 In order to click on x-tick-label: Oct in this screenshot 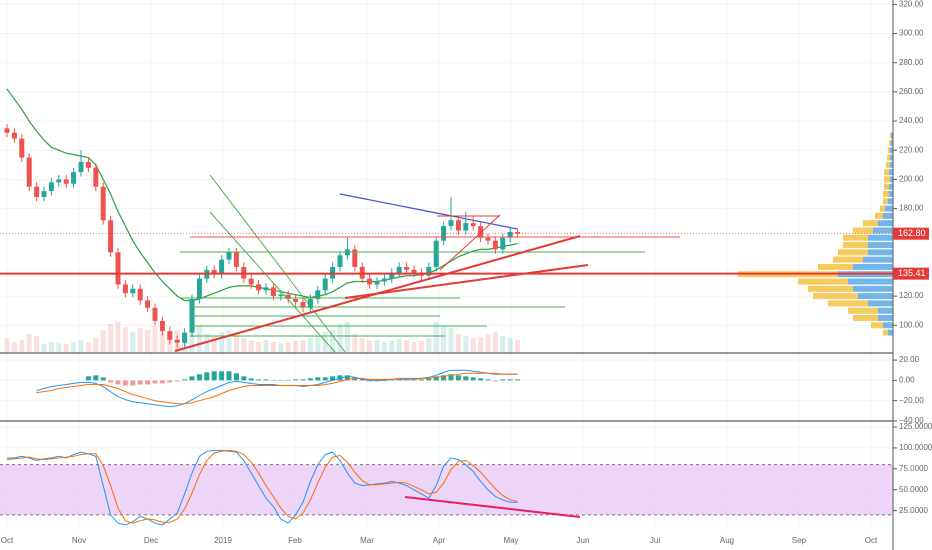, I will do `click(7, 540)`.